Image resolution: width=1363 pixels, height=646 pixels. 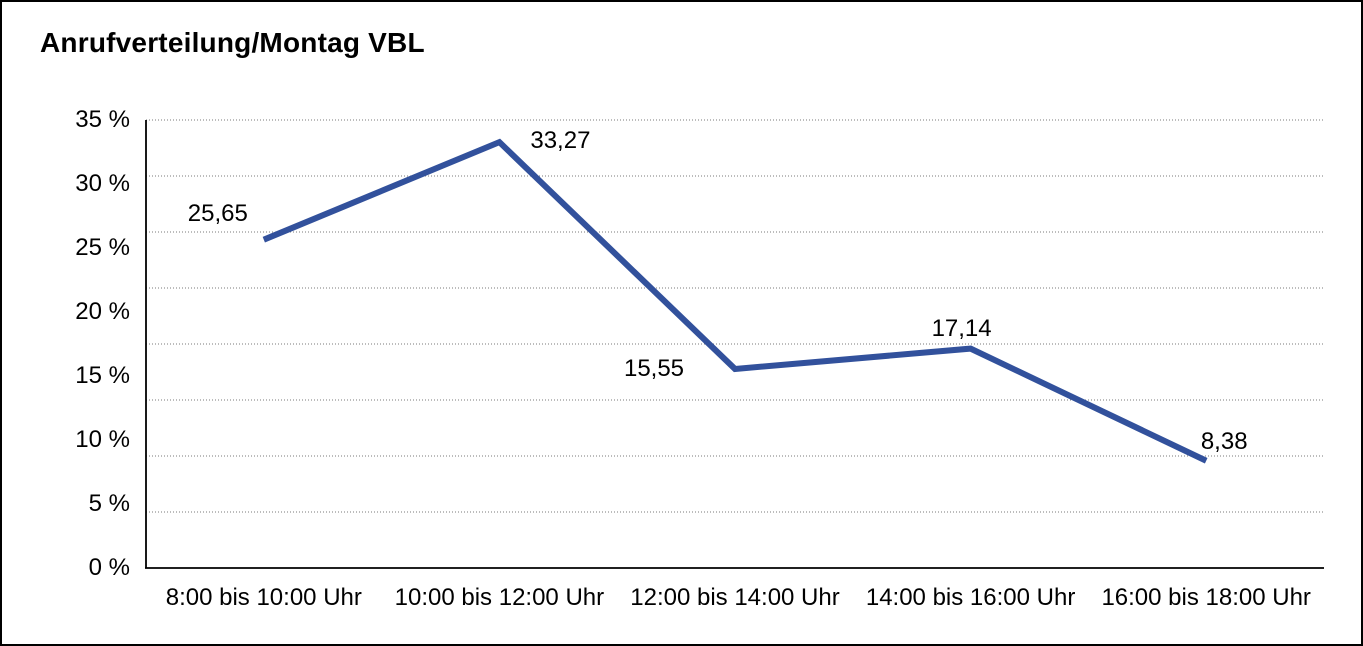 What do you see at coordinates (654, 368) in the screenshot?
I see `data-point-label: 15,55` at bounding box center [654, 368].